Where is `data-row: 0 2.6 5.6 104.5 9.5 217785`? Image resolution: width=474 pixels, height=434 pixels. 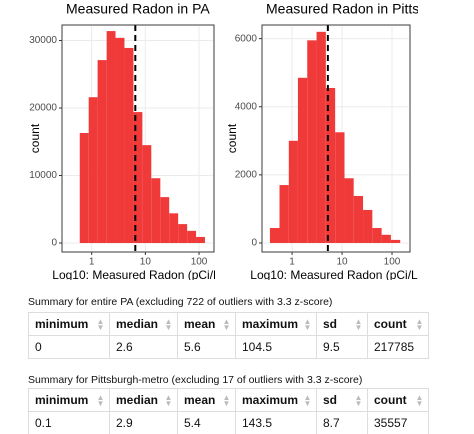 data-row: 0 2.6 5.6 104.5 9.5 217785 is located at coordinates (228, 347).